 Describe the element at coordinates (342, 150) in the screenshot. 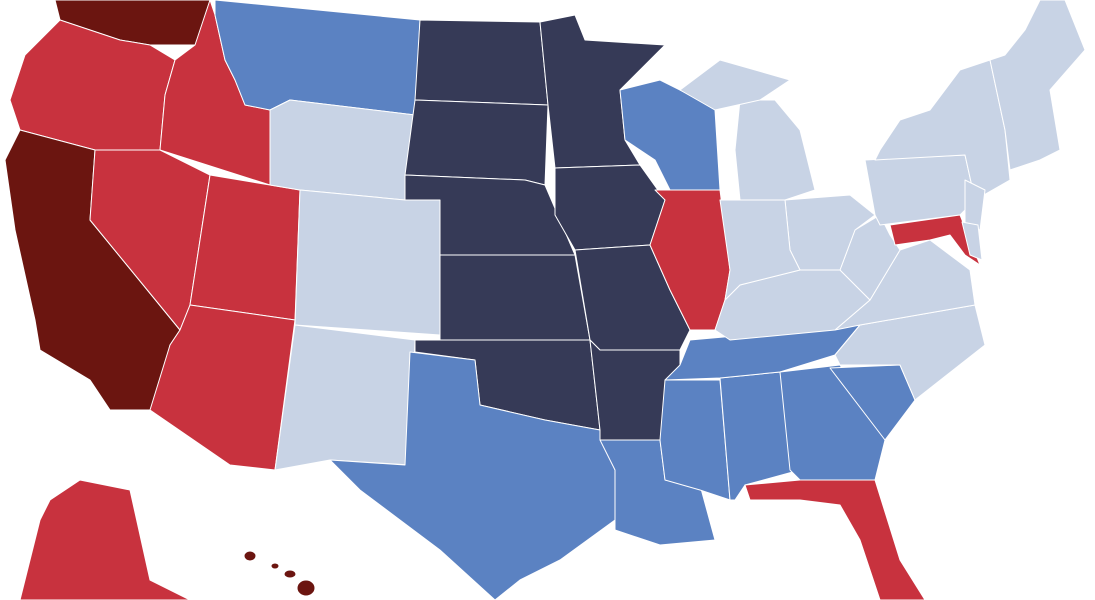

I see `state-wyoming` at that location.